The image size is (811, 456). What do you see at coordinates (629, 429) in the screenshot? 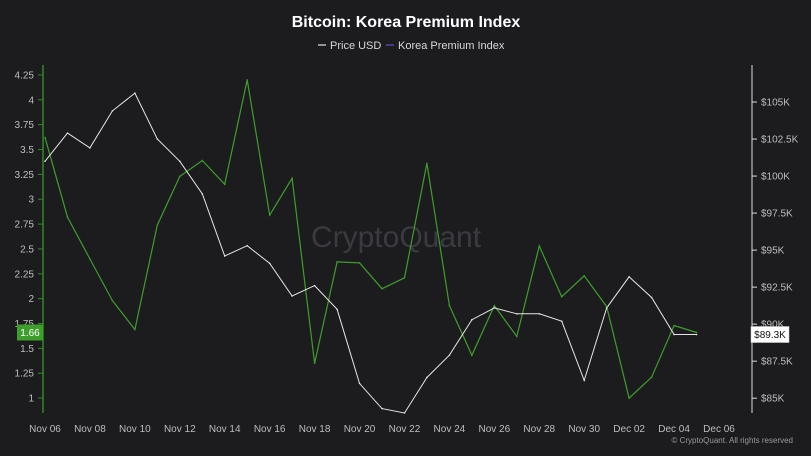
I see `x-tick-label: Dec 02` at bounding box center [629, 429].